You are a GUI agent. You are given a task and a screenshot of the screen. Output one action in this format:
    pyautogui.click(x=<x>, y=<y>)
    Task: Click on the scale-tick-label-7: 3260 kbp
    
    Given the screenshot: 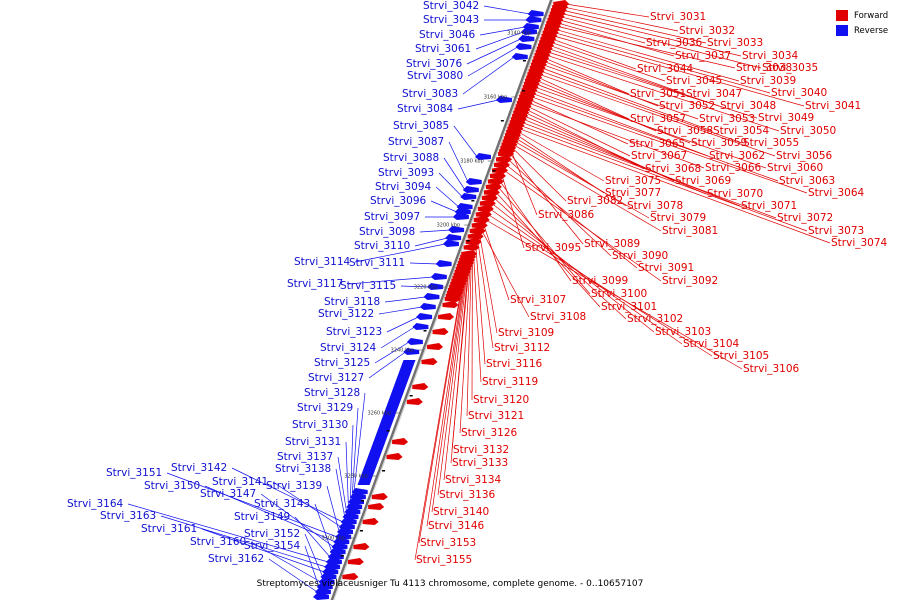 What is the action you would take?
    pyautogui.click(x=379, y=414)
    